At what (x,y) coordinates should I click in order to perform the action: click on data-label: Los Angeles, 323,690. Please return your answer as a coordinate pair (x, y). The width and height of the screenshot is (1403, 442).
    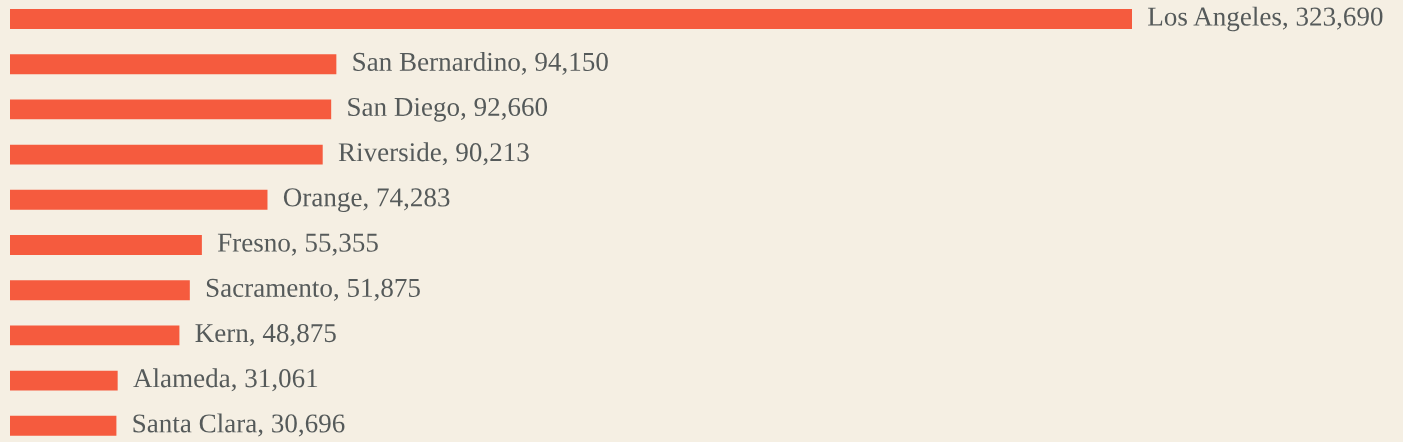
    Looking at the image, I should click on (1265, 19).